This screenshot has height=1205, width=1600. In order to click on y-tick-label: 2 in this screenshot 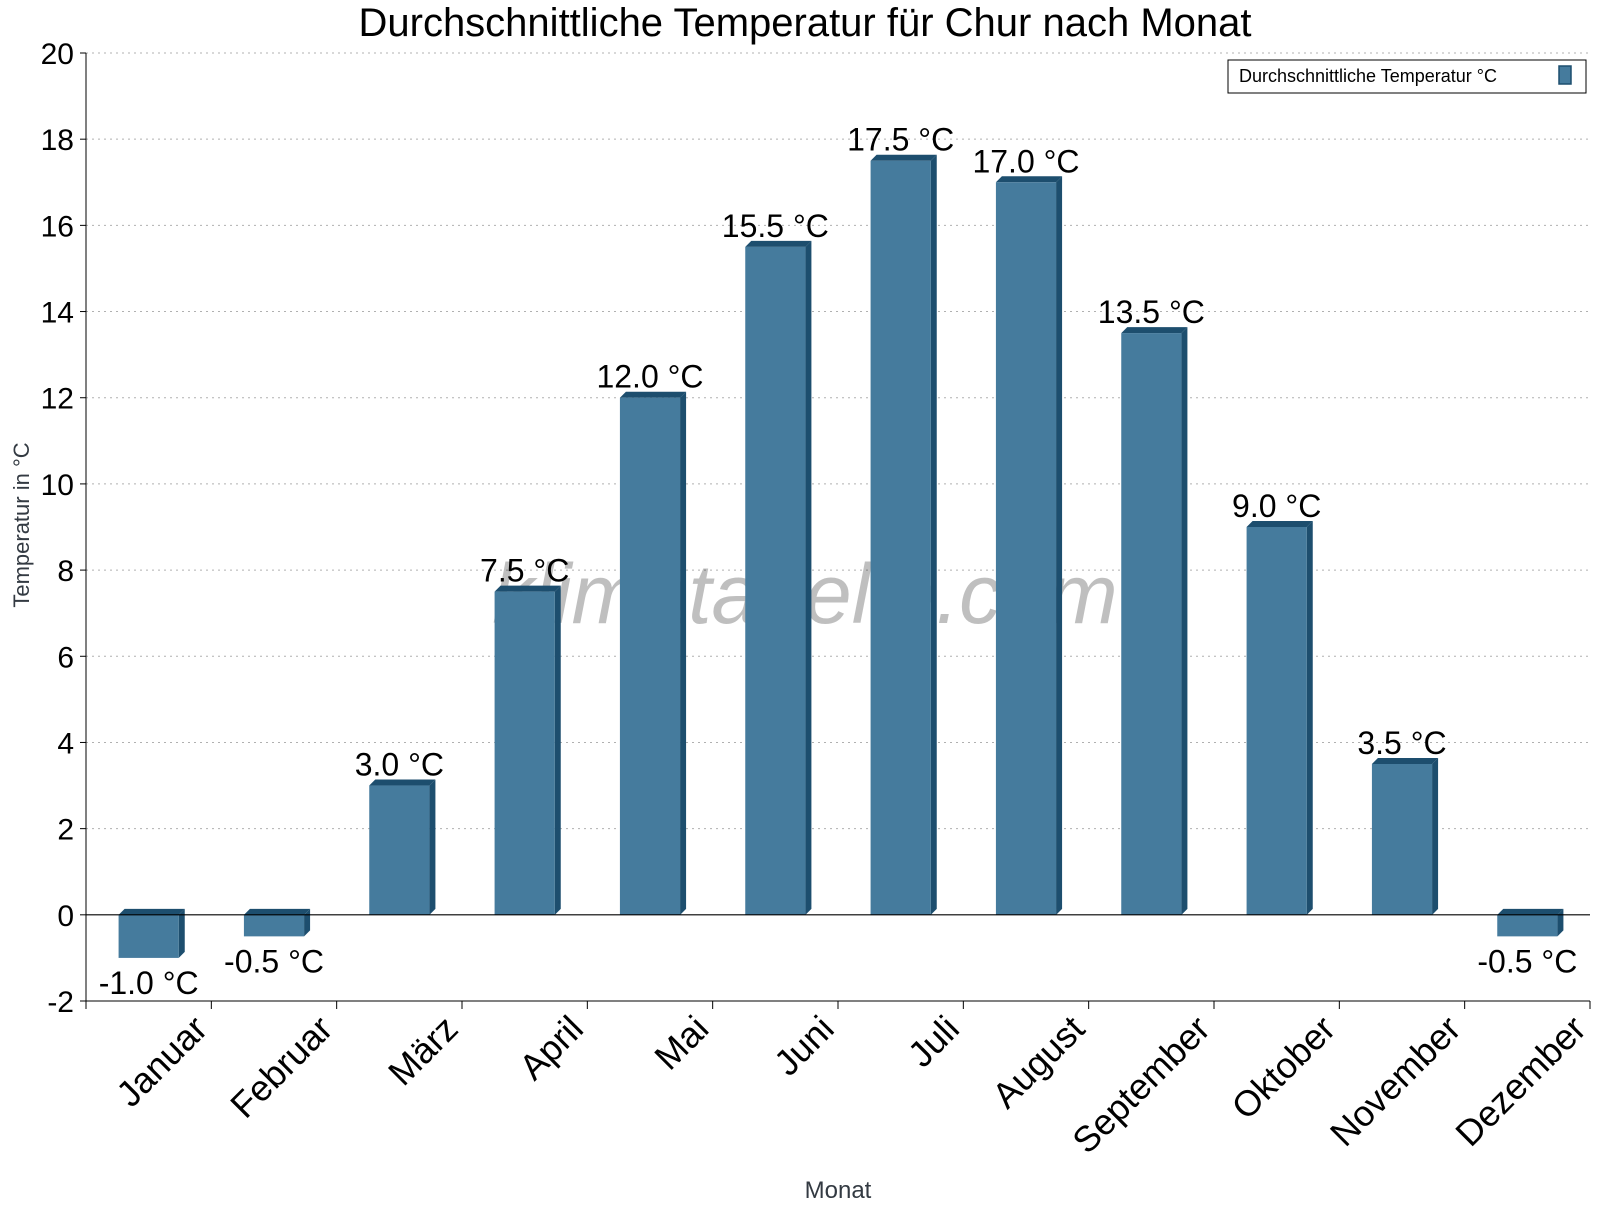, I will do `click(65, 830)`.